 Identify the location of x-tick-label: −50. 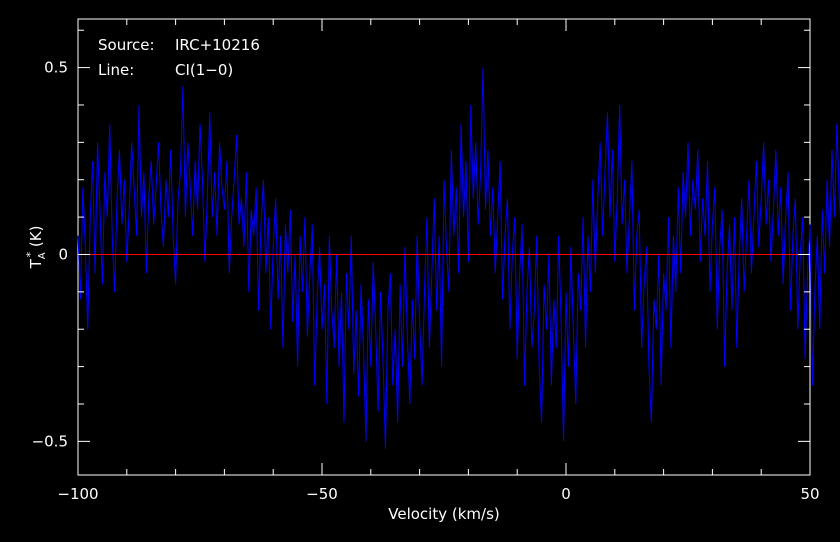
(322, 494).